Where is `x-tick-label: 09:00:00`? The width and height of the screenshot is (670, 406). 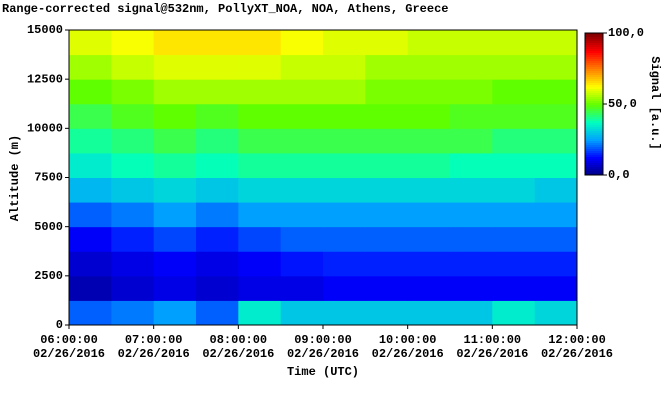 x-tick-label: 09:00:00 is located at coordinates (323, 340).